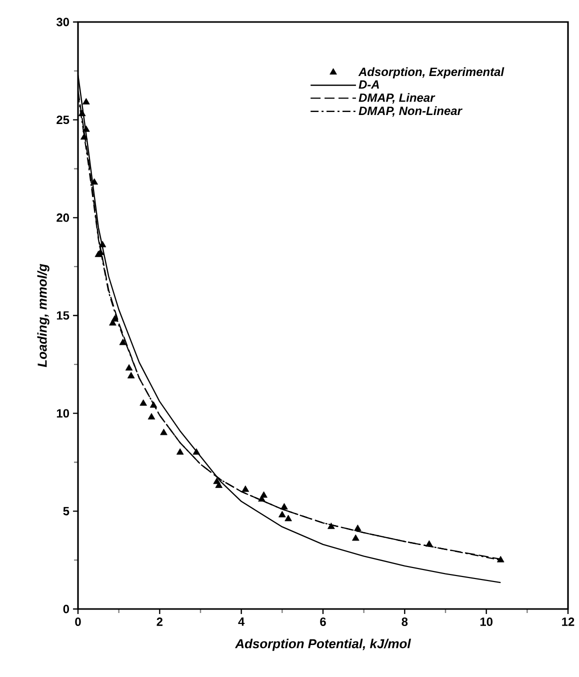  I want to click on x-tick-label: 2, so click(159, 622).